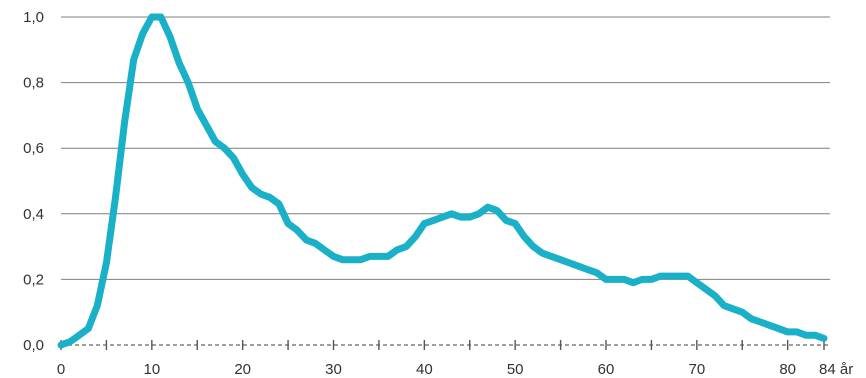  Describe the element at coordinates (33, 83) in the screenshot. I see `y-tick-label: 0,8` at that location.